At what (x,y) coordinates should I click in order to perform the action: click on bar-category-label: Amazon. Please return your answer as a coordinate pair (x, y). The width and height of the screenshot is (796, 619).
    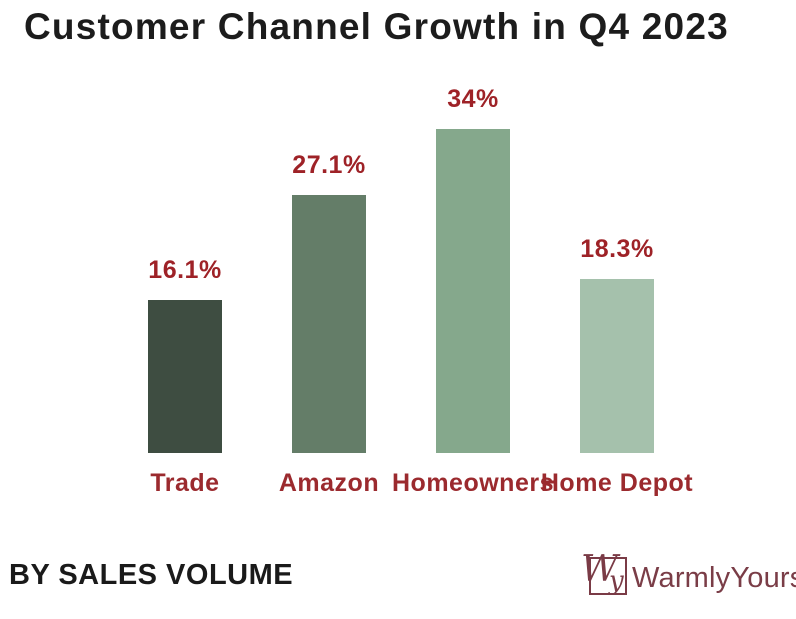
    Looking at the image, I should click on (329, 483).